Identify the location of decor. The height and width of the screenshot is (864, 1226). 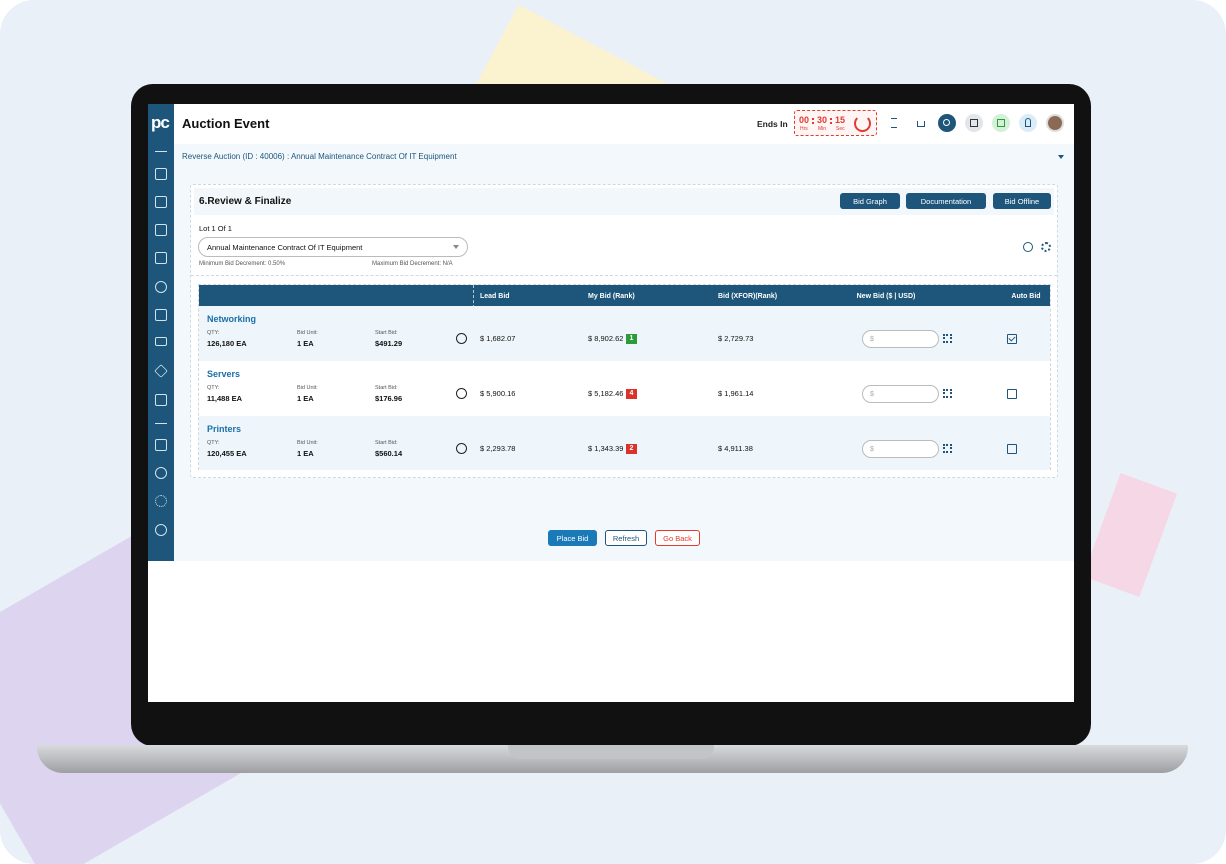
(1130, 535).